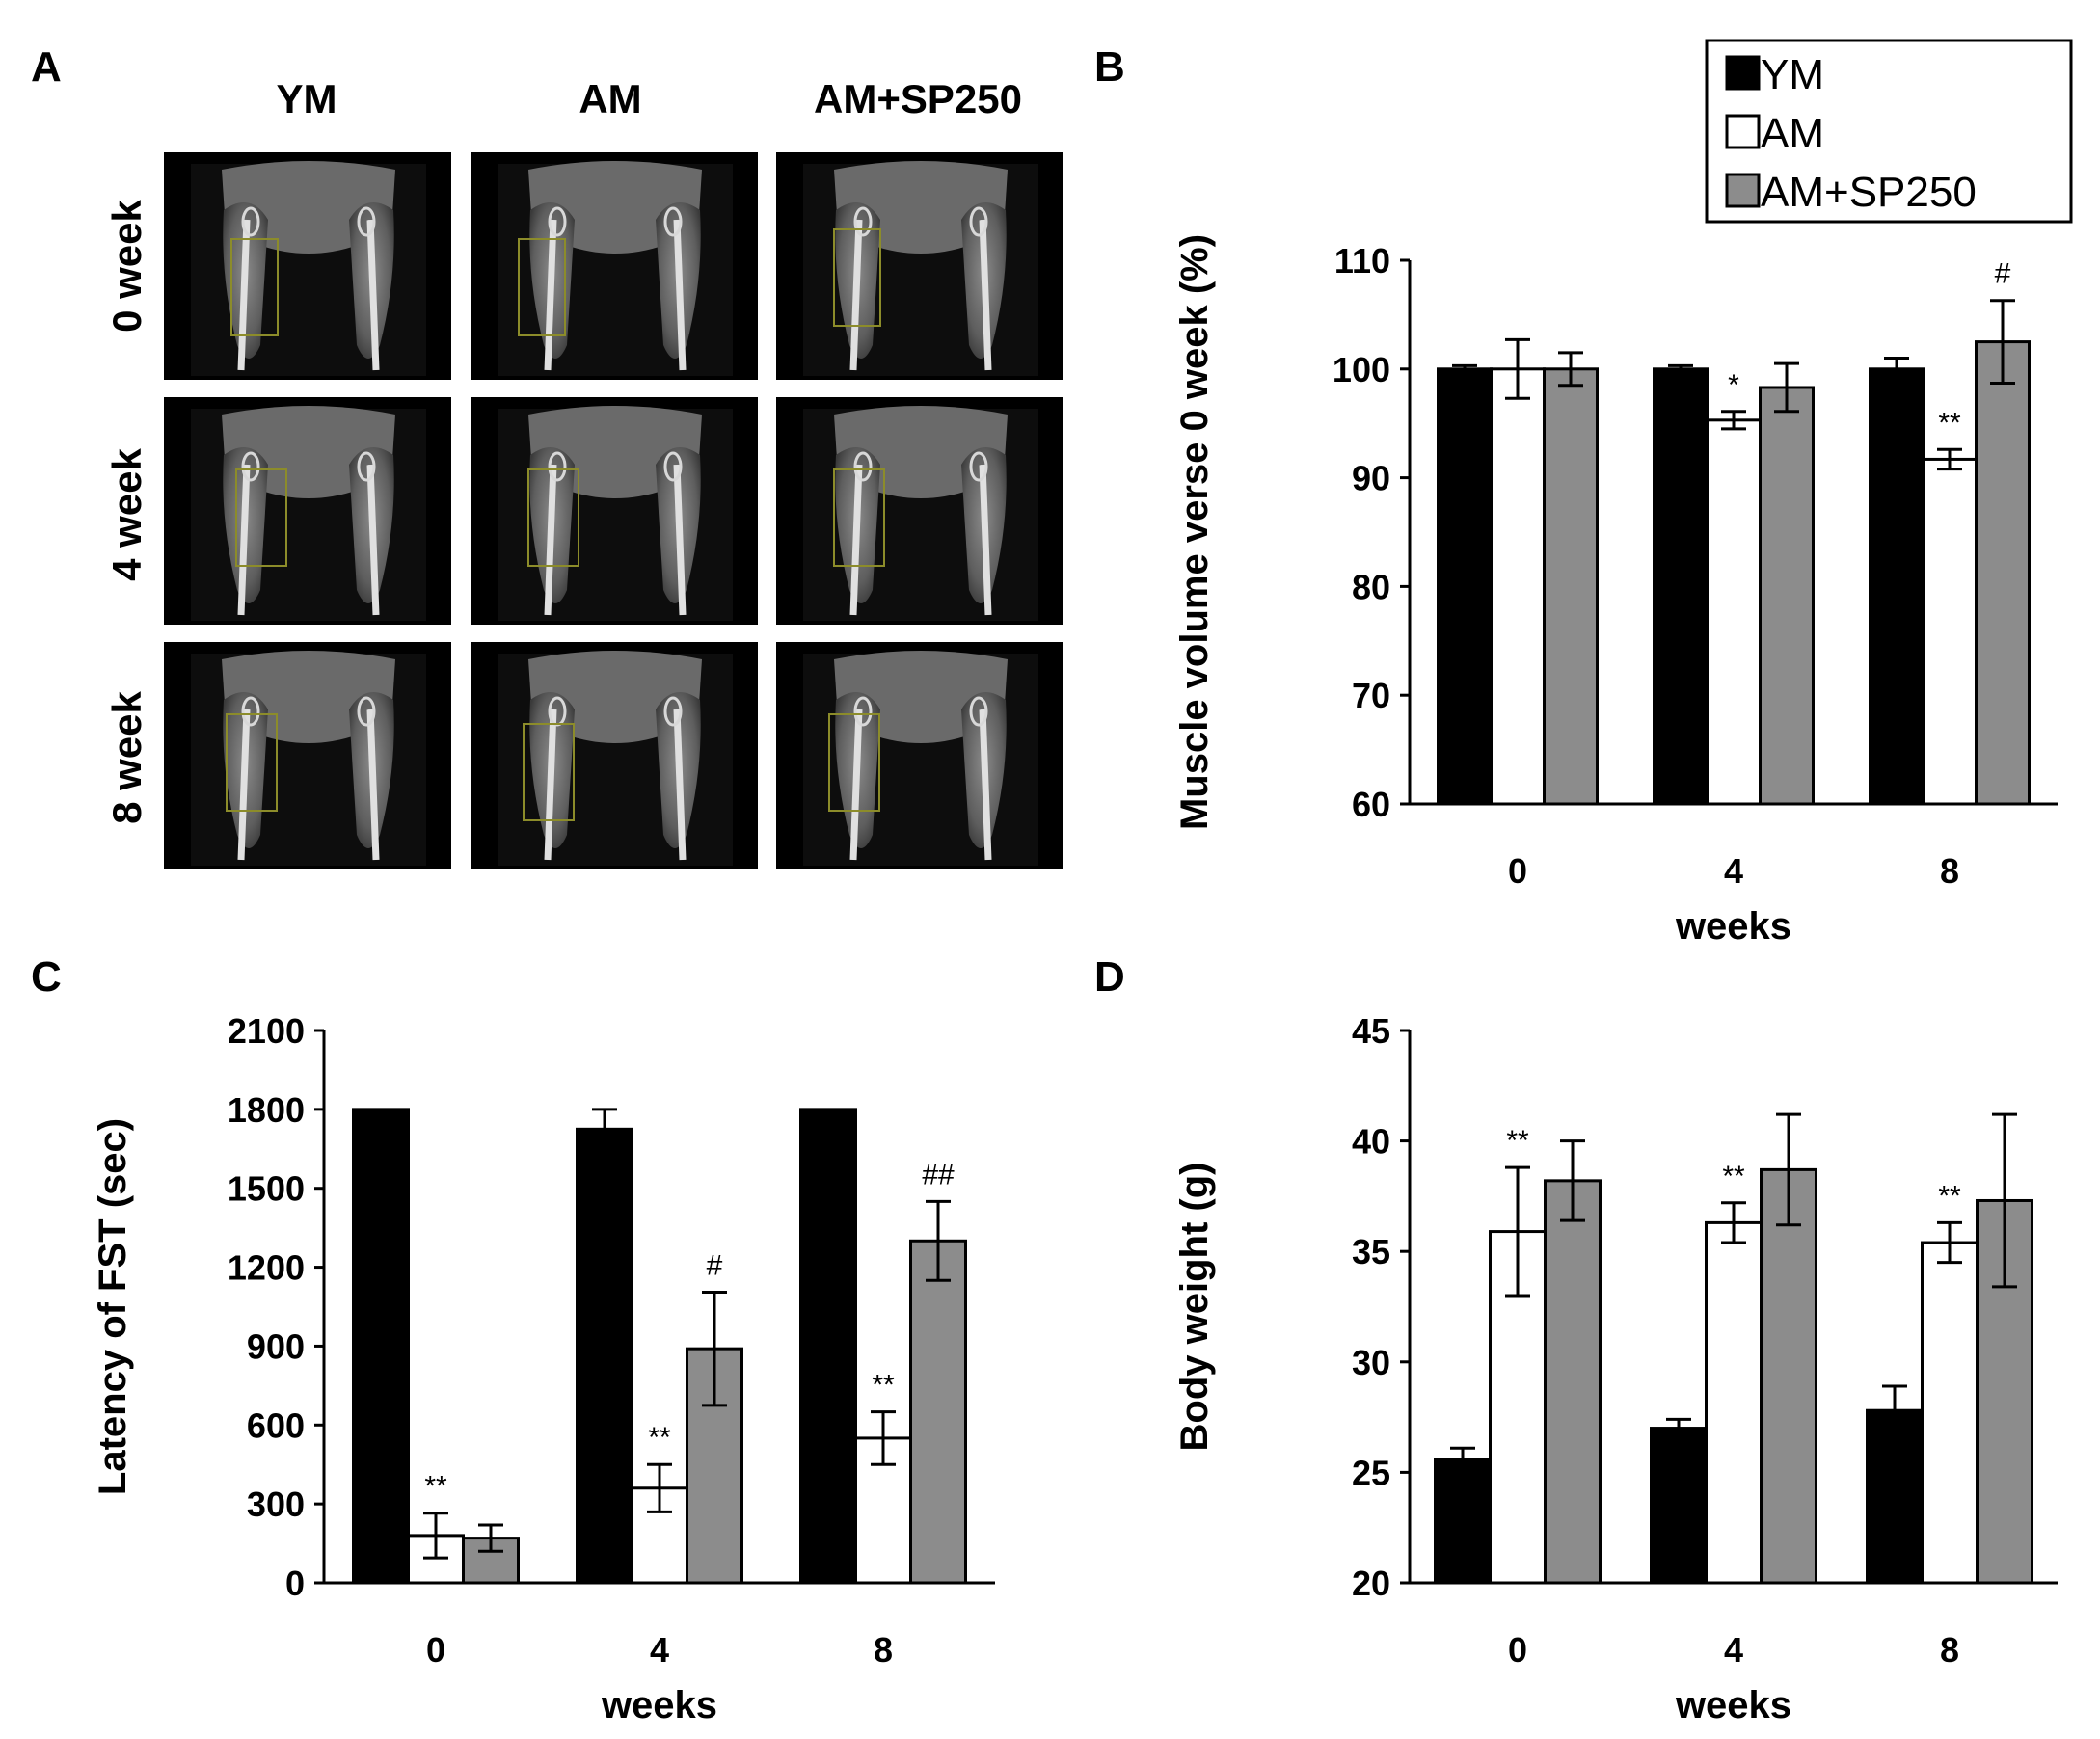 The image size is (2100, 1739). I want to click on panel-c-label: C, so click(46, 977).